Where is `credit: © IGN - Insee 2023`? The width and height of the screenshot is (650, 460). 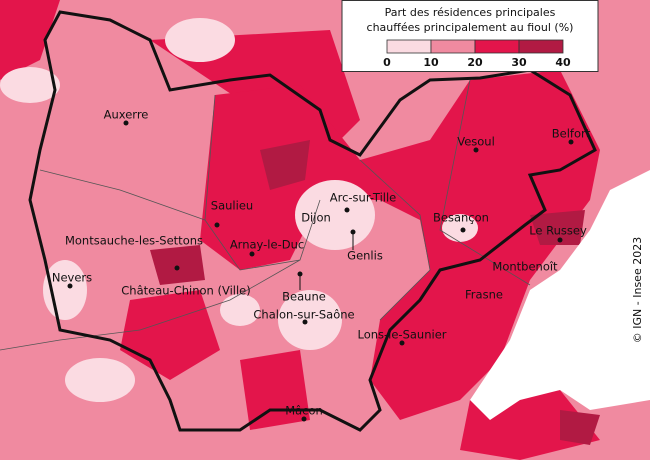
credit: © IGN - Insee 2023 is located at coordinates (637, 290).